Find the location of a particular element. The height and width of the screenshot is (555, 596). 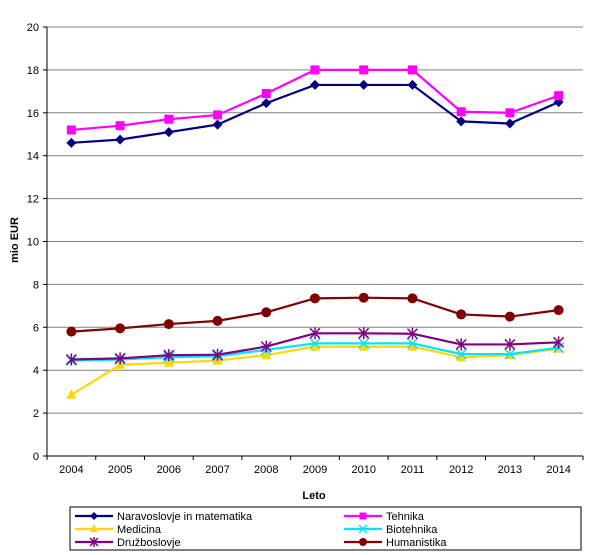

y-tick-label: 6 is located at coordinates (36, 328).